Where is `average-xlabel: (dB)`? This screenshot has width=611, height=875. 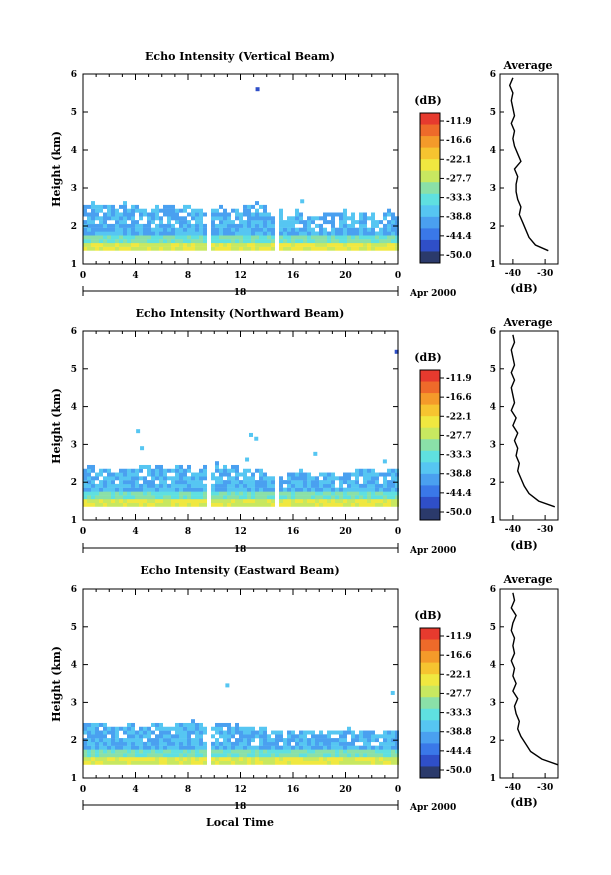
average-xlabel: (dB) is located at coordinates (523, 802).